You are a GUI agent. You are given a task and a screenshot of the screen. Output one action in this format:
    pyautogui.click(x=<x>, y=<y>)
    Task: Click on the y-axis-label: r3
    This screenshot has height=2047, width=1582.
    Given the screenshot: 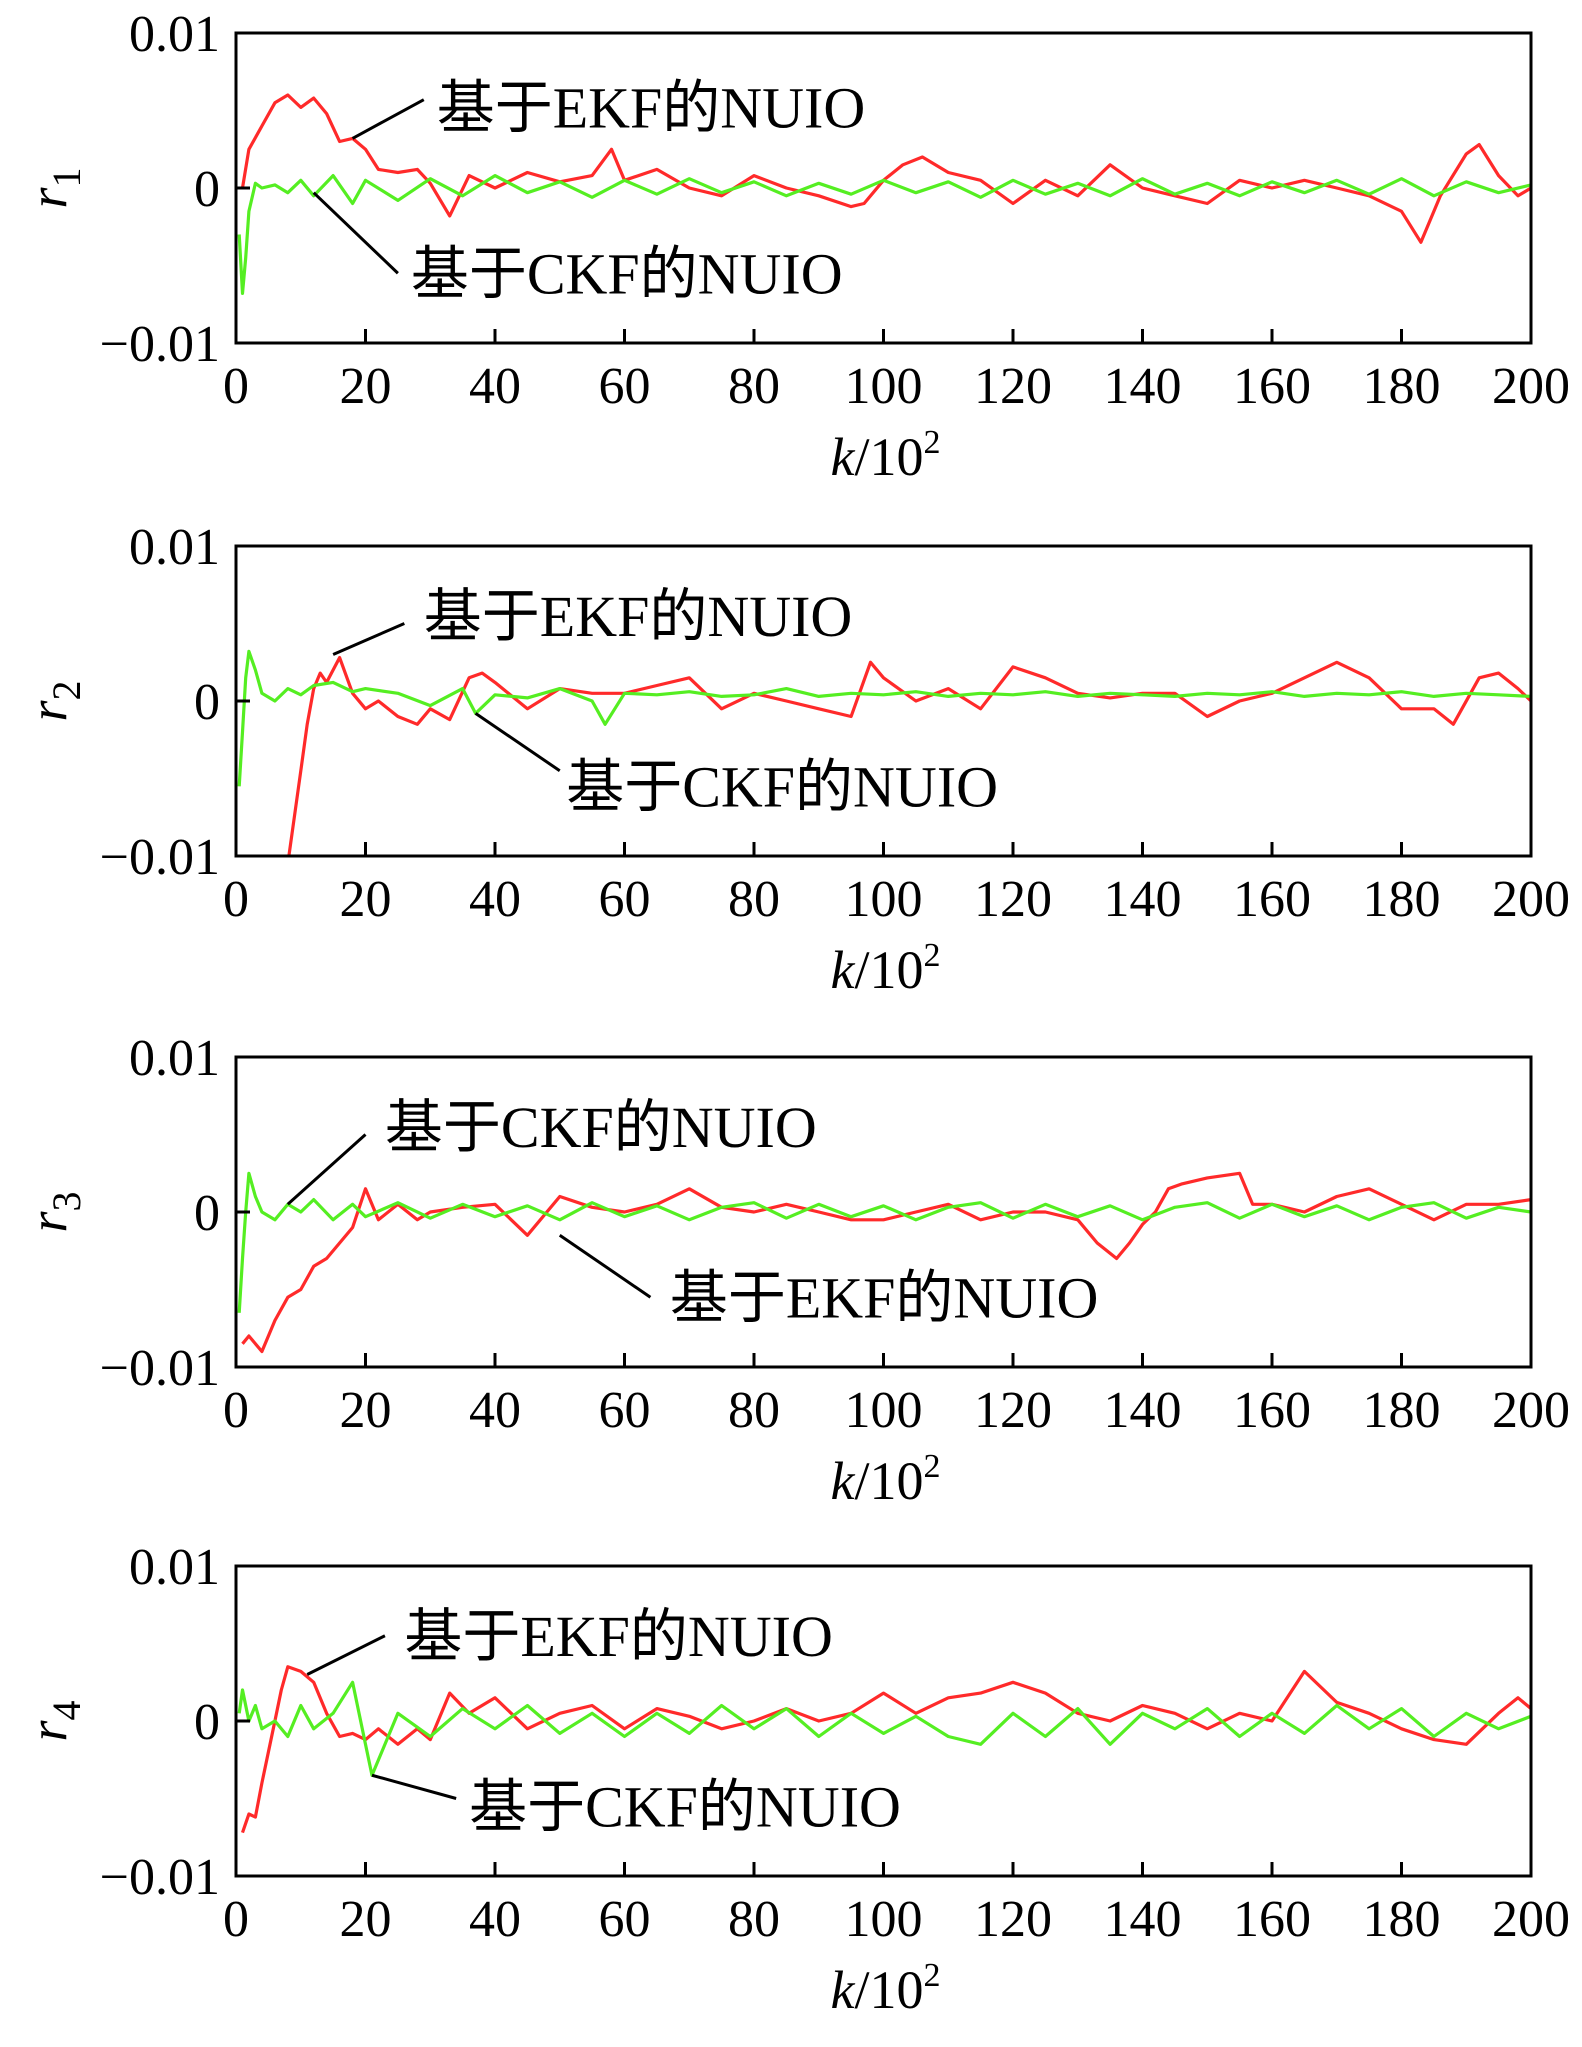 What is the action you would take?
    pyautogui.click(x=53, y=1211)
    